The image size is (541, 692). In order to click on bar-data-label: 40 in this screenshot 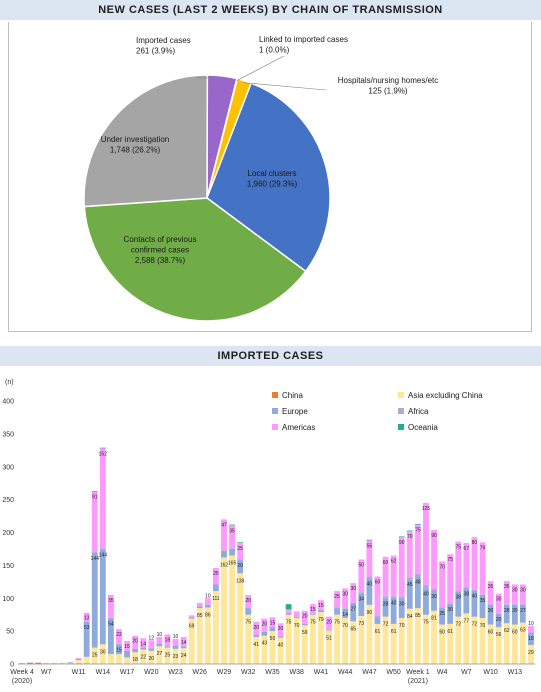, I will do `click(475, 596)`.